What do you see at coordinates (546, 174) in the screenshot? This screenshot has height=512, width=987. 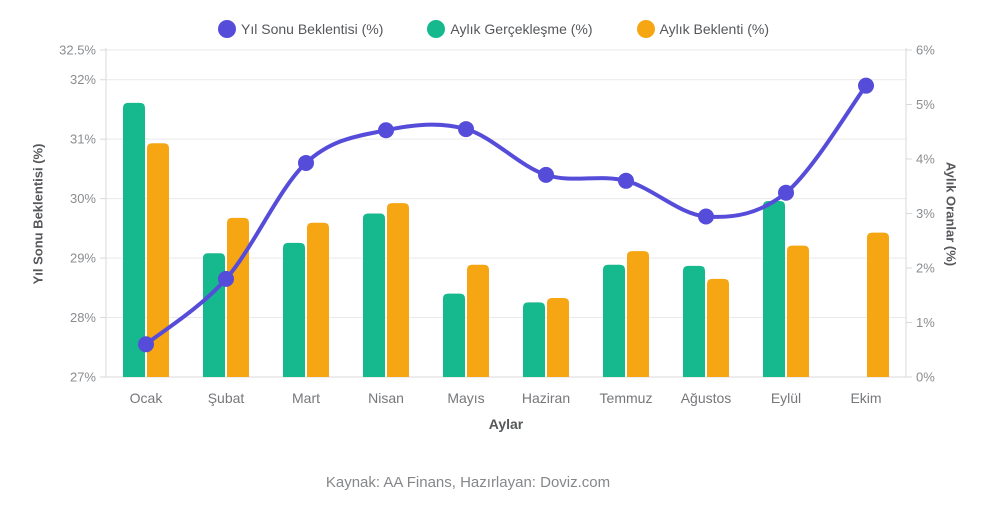 I see `line-point-haziran` at bounding box center [546, 174].